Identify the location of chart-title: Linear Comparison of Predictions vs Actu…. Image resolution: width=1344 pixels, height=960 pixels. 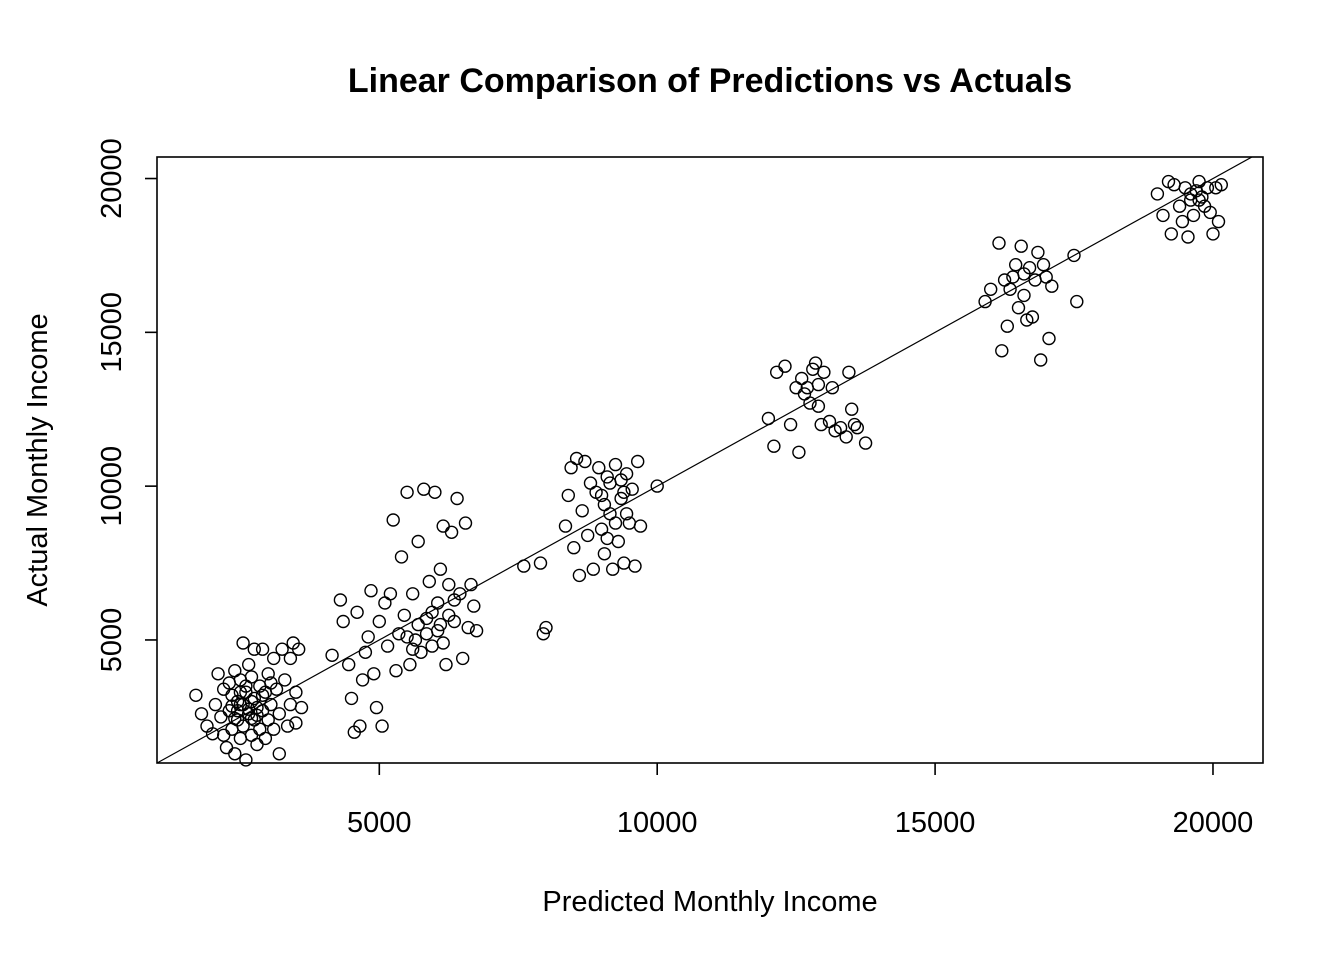
(710, 81).